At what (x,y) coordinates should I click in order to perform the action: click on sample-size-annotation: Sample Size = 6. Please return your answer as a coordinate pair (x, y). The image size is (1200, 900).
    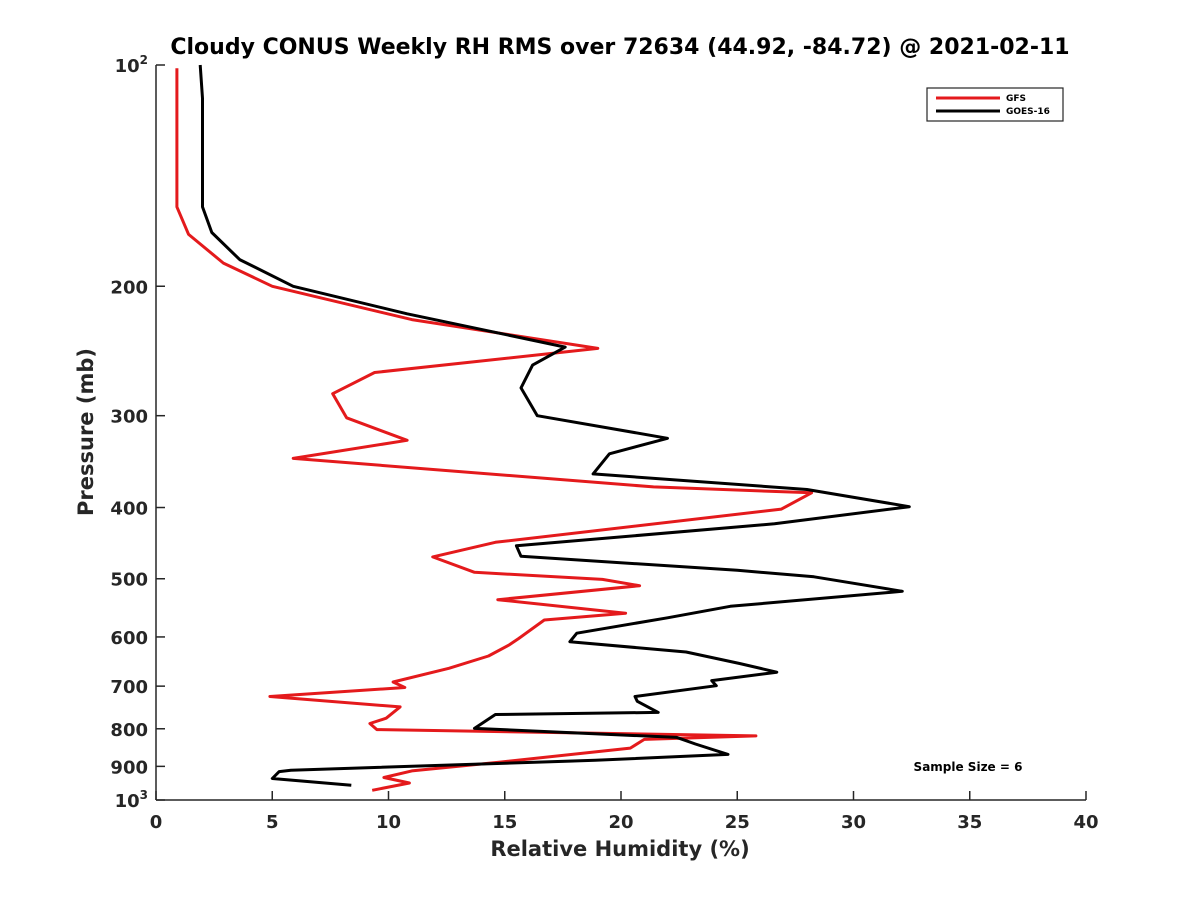
    Looking at the image, I should click on (968, 767).